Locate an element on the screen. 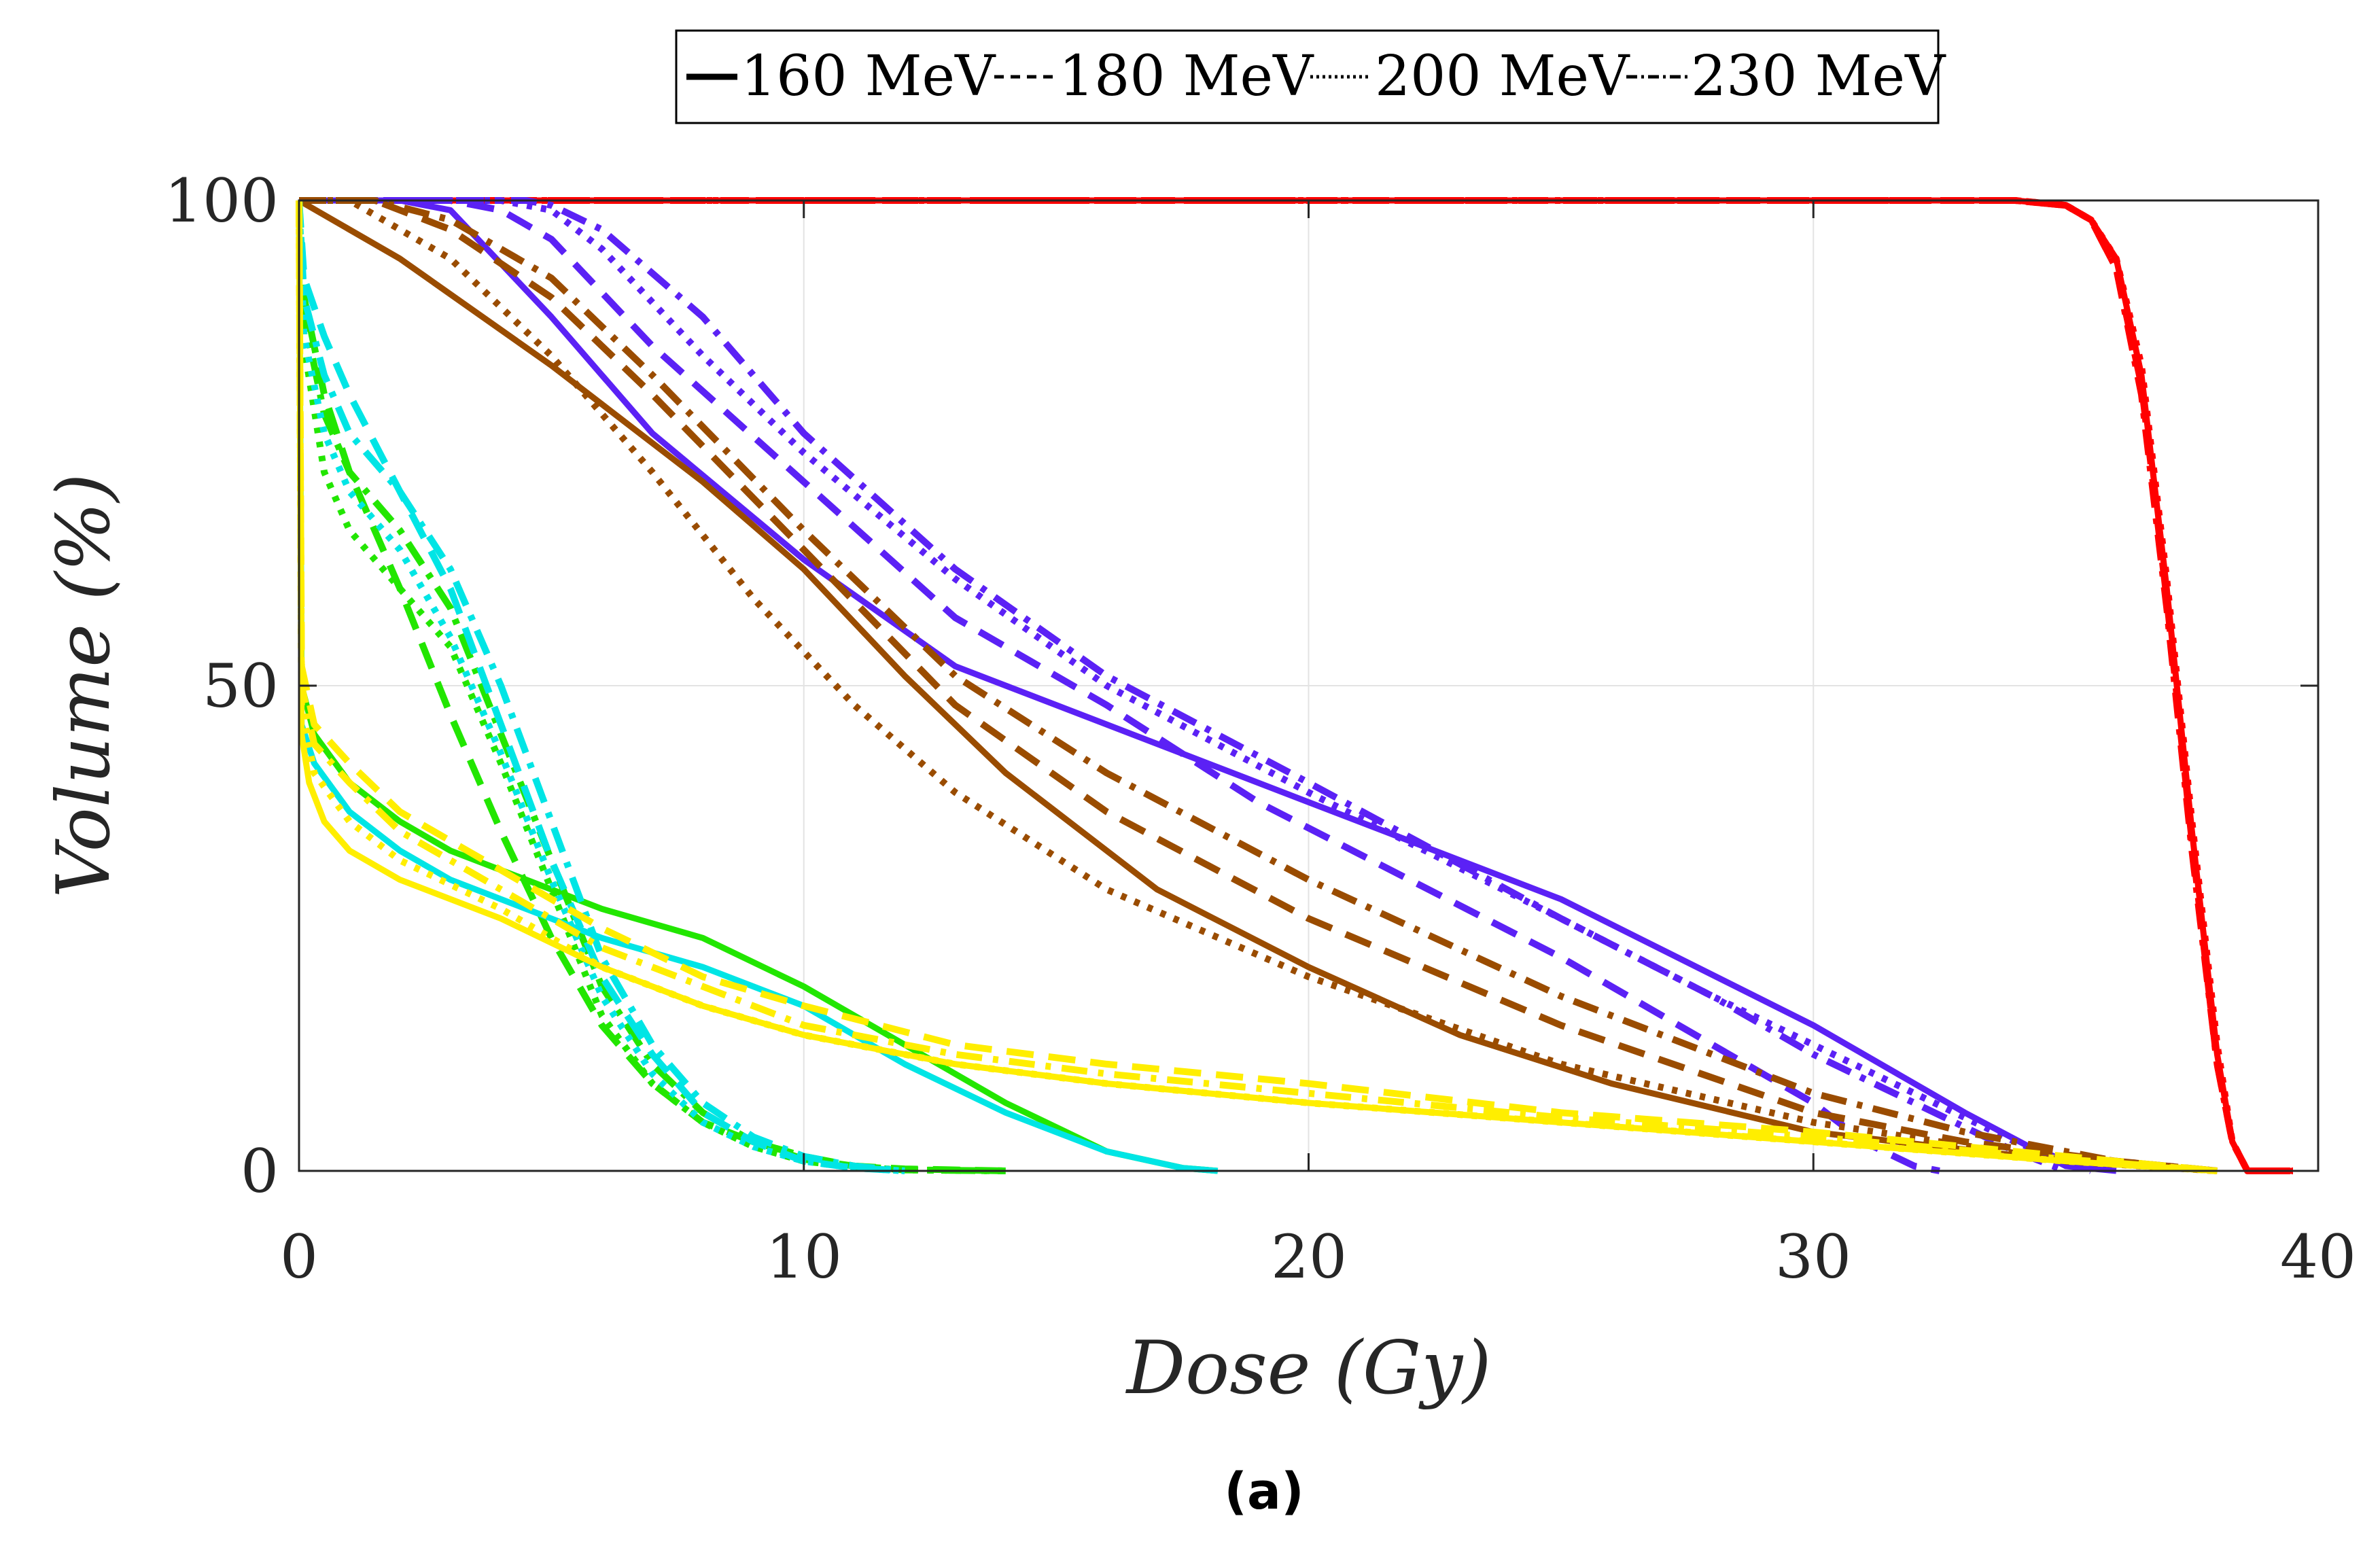 The width and height of the screenshot is (2380, 1546). x-tick-label-30: 30 is located at coordinates (1813, 1257).